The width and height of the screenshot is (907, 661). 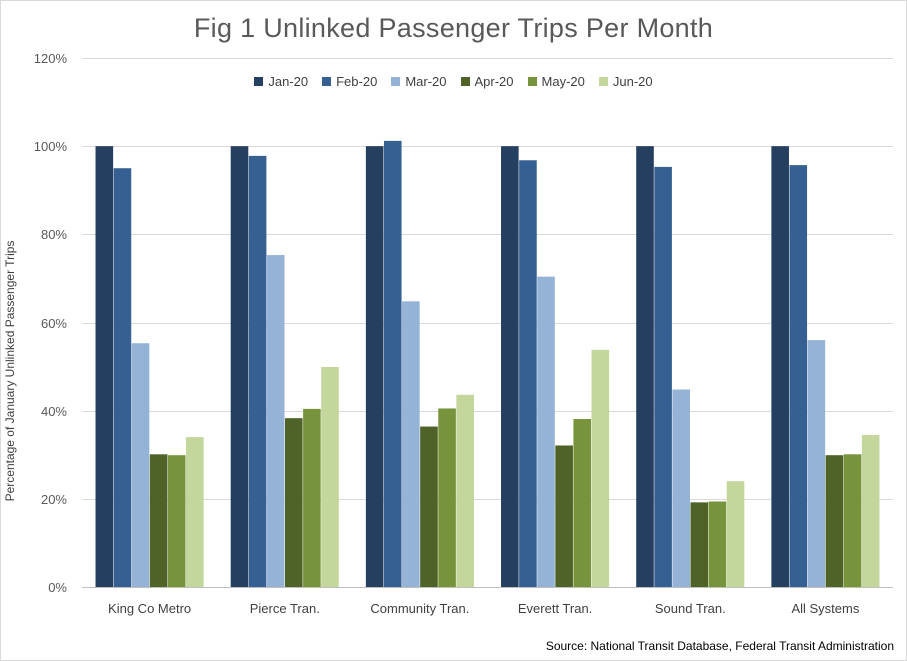 What do you see at coordinates (494, 81) in the screenshot?
I see `legend-label-3: Apr-20` at bounding box center [494, 81].